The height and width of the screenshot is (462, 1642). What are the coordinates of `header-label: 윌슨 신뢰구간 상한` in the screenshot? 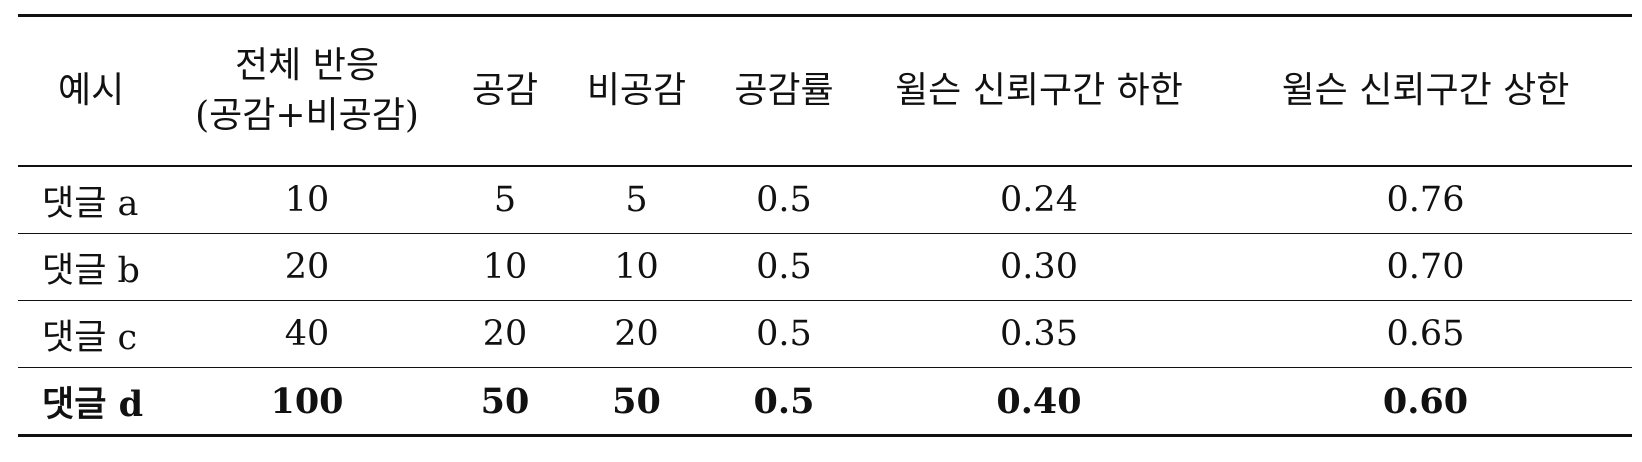 It's located at (1425, 90).